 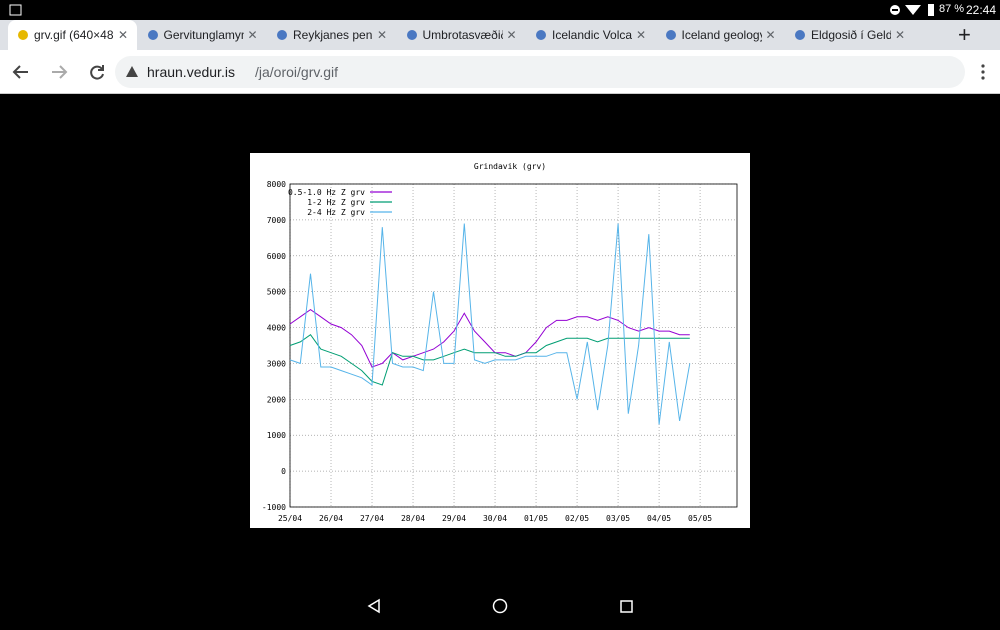 What do you see at coordinates (510, 166) in the screenshot?
I see `chart-title: Grindavik (grv)` at bounding box center [510, 166].